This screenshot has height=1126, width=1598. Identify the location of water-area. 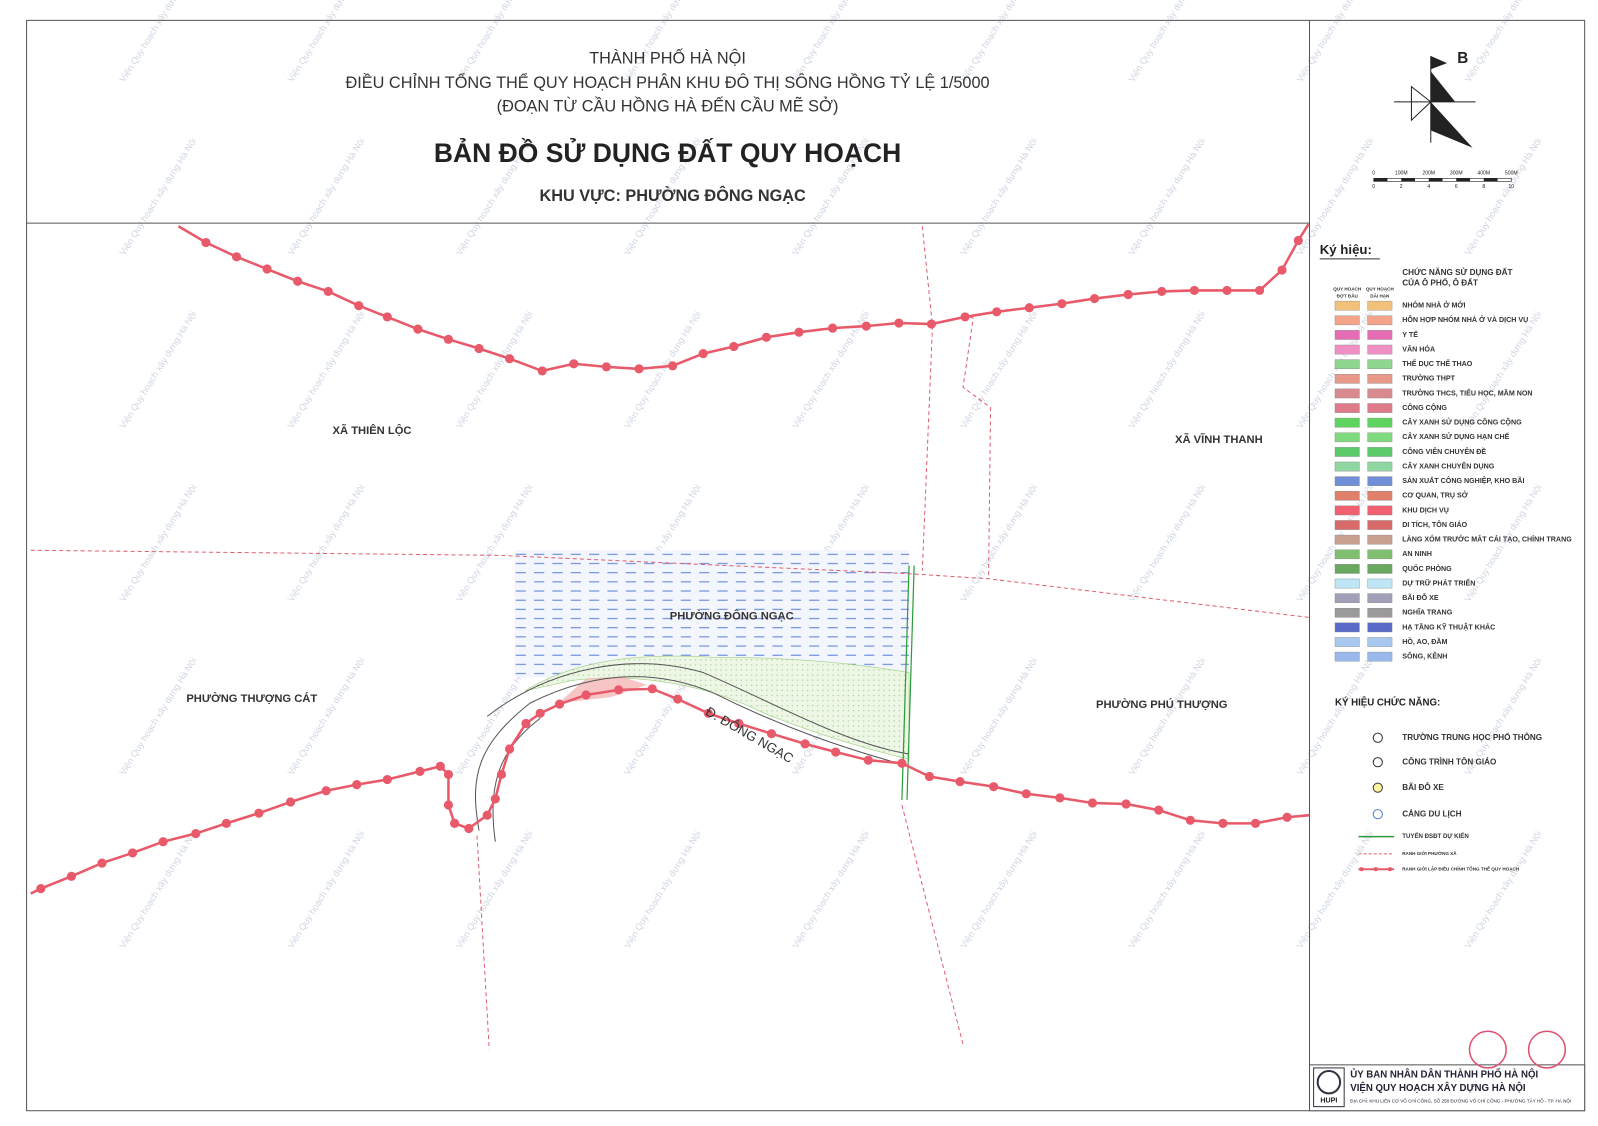
(712, 614).